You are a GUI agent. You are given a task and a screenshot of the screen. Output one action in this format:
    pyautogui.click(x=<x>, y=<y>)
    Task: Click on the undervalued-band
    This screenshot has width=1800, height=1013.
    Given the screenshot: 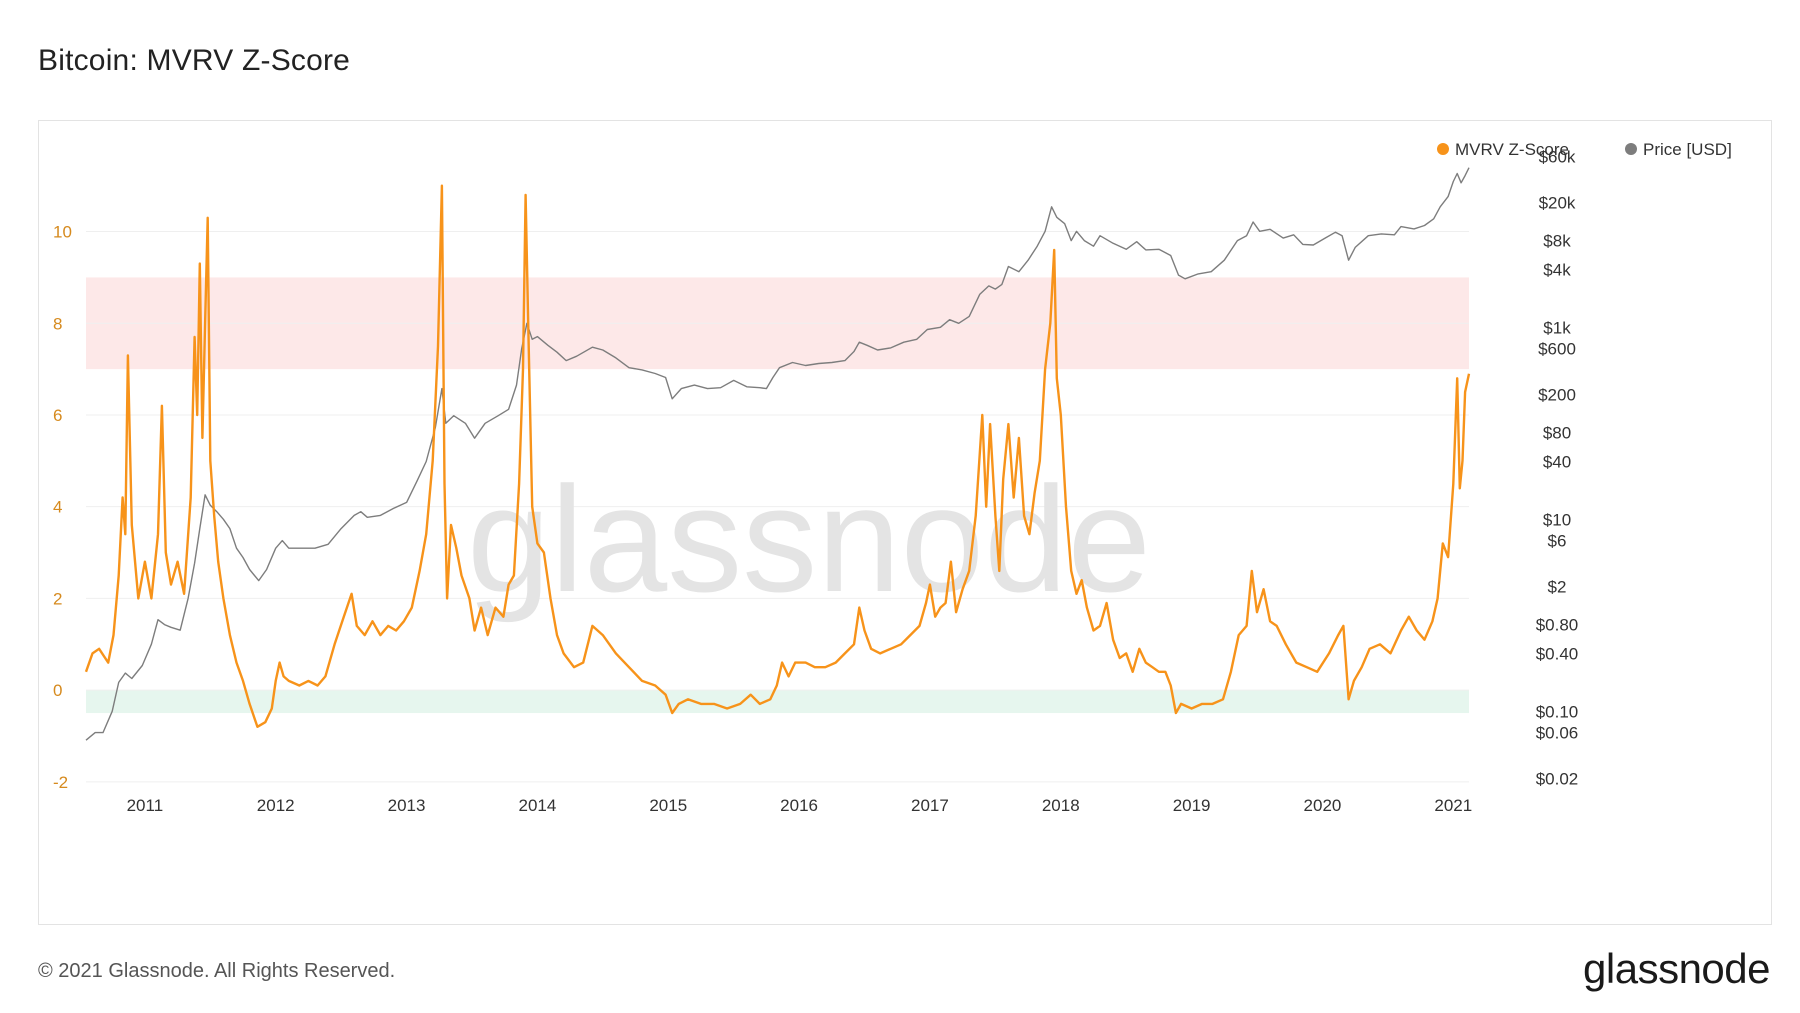 What is the action you would take?
    pyautogui.click(x=777, y=702)
    